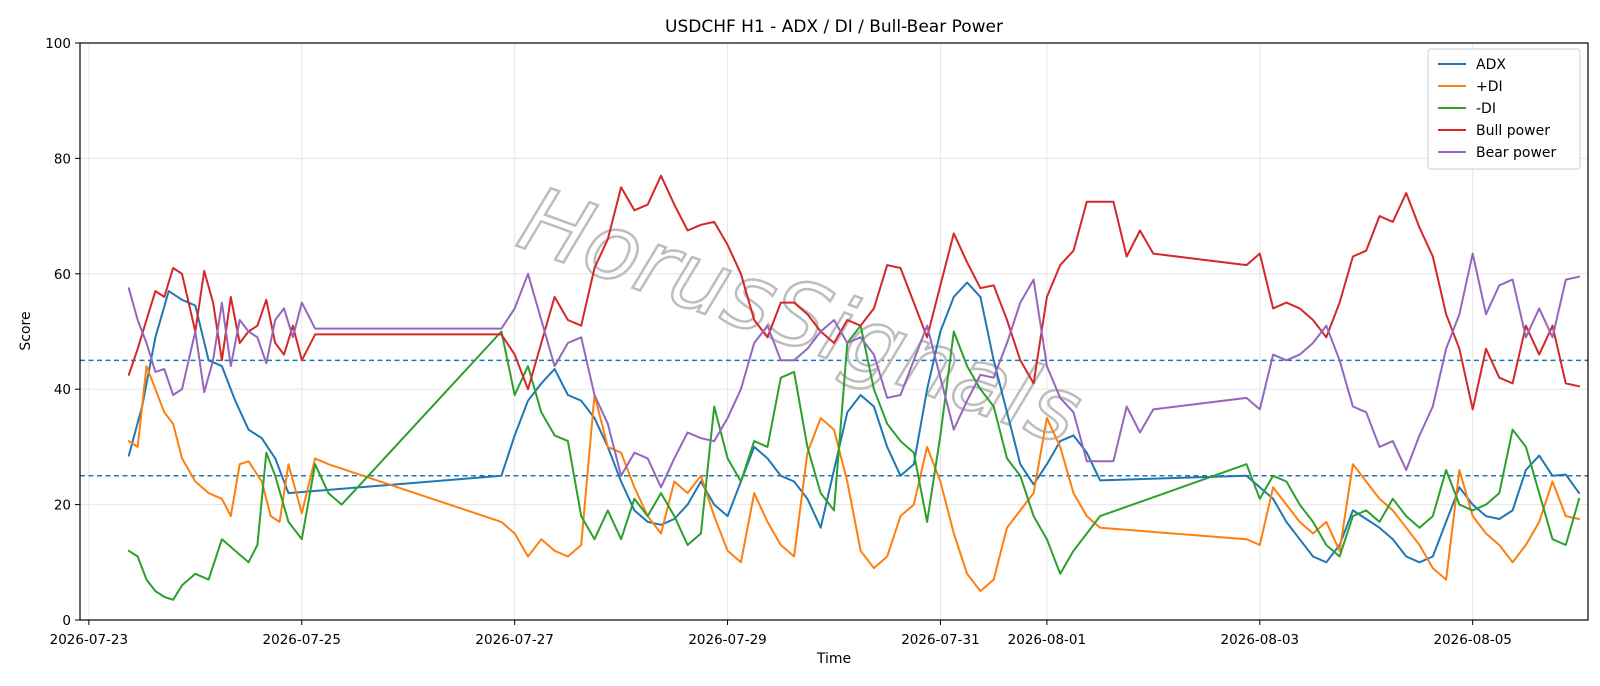 The height and width of the screenshot is (686, 1600). Describe the element at coordinates (302, 640) in the screenshot. I see `x-tick-label: 2026-07-25` at that location.